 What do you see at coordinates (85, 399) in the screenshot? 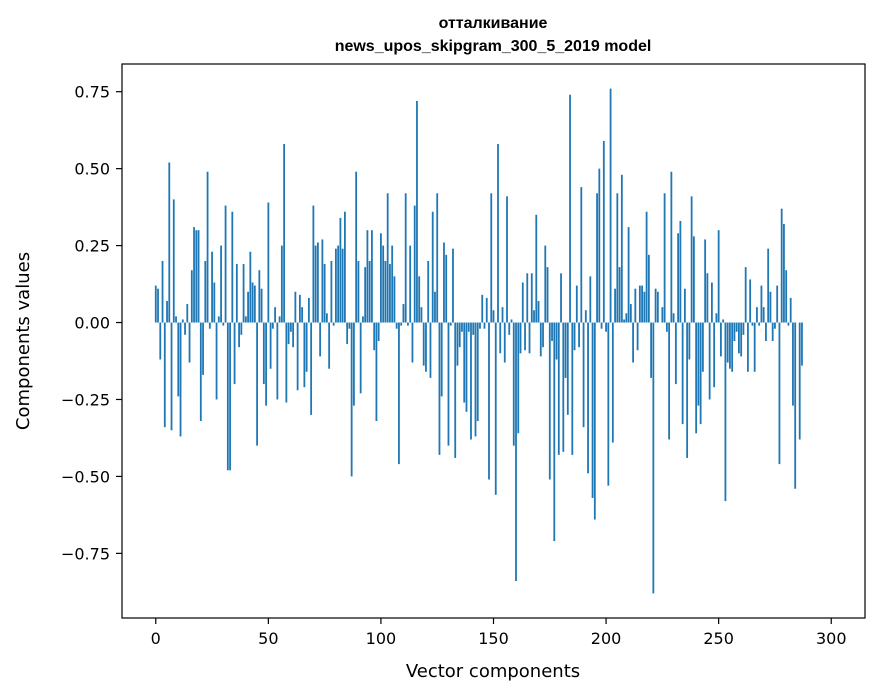
I see `y-tick-label-2: −0.25` at bounding box center [85, 399].